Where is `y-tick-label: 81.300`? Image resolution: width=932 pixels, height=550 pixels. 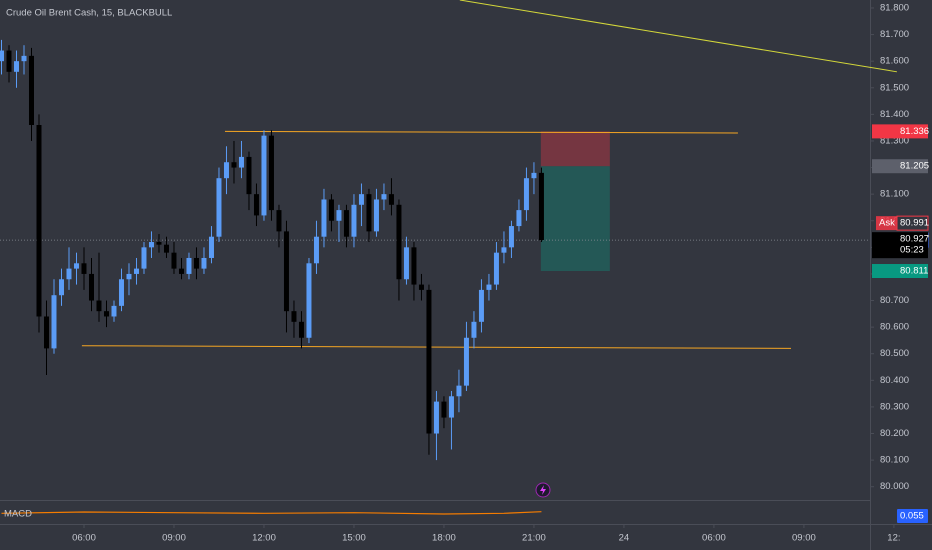 y-tick-label: 81.300 is located at coordinates (894, 140).